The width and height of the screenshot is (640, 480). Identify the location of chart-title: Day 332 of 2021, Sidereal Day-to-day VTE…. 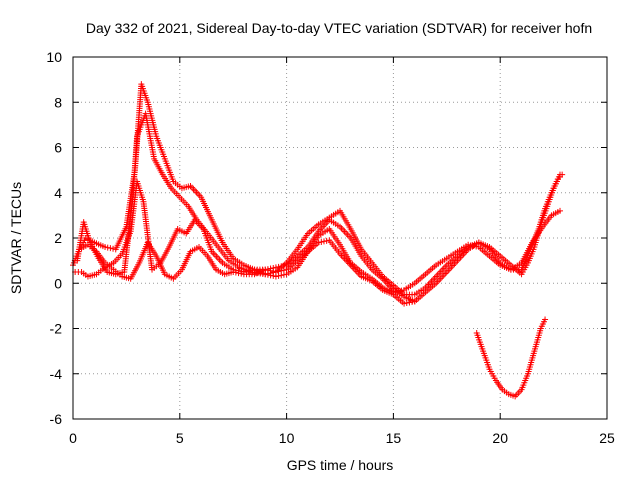
(339, 28).